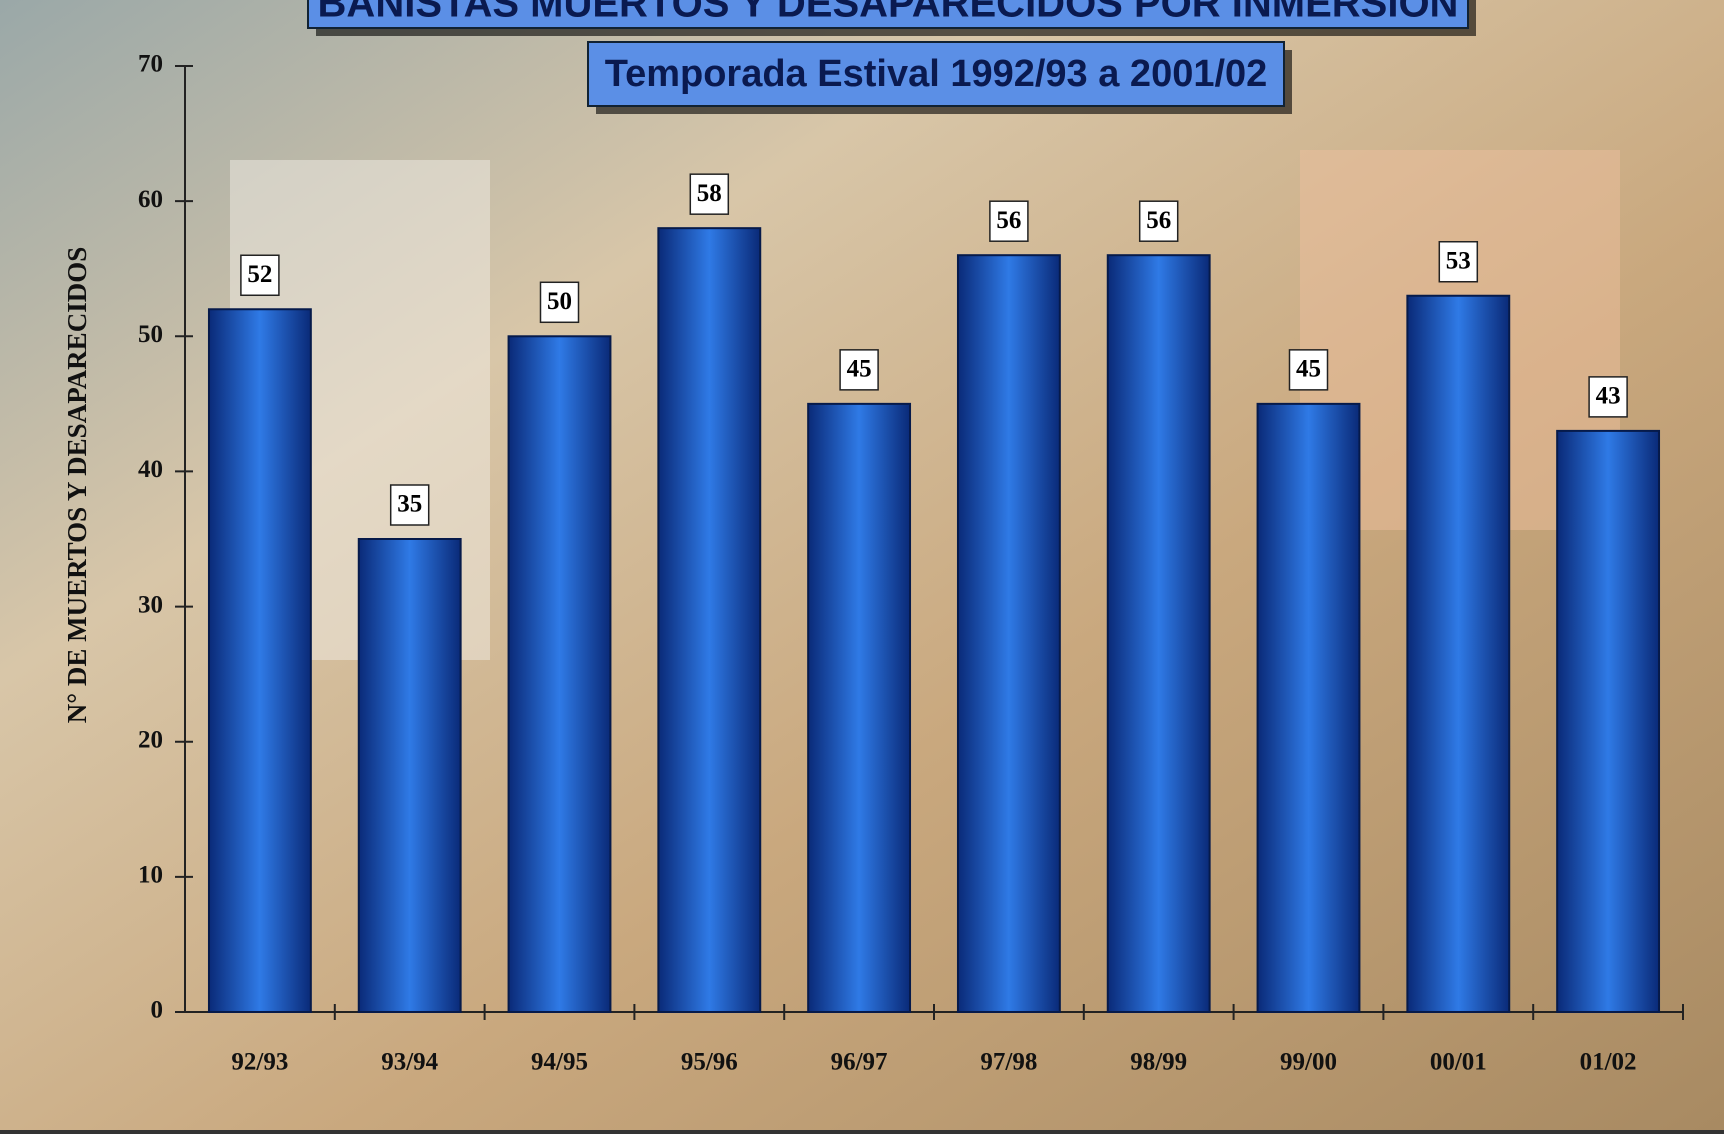 This screenshot has width=1724, height=1143. What do you see at coordinates (150, 469) in the screenshot?
I see `y-tick-label: 40` at bounding box center [150, 469].